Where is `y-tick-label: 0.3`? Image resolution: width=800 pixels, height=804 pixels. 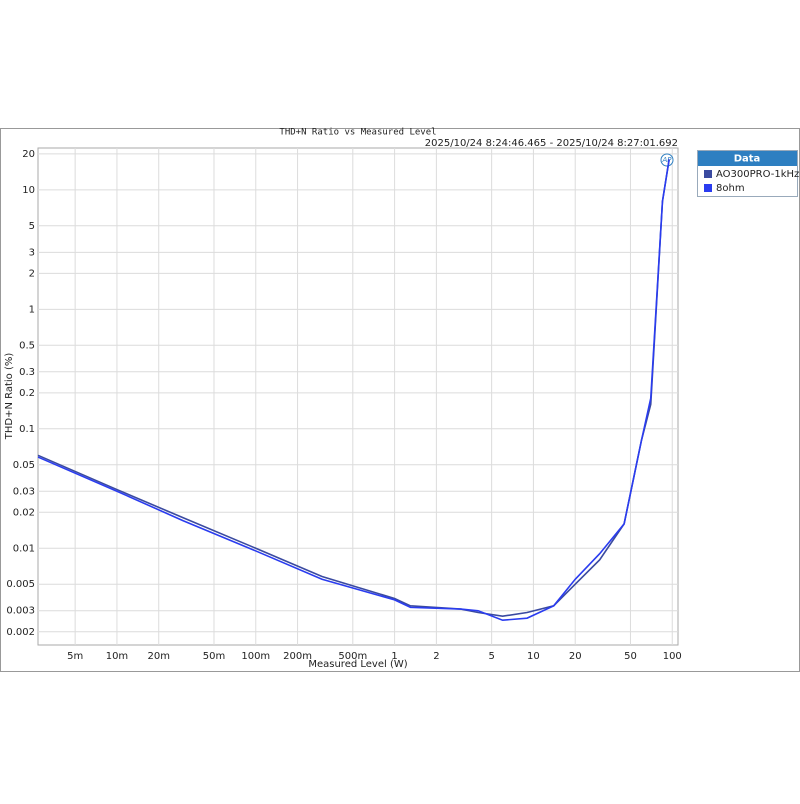
y-tick-label: 0.3 is located at coordinates (27, 372).